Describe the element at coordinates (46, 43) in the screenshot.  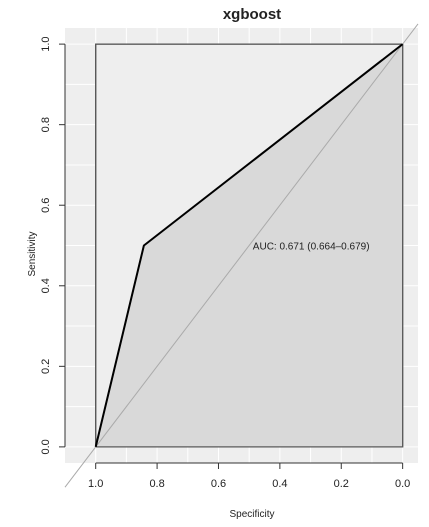
I see `y-tick-label: 1.0` at that location.